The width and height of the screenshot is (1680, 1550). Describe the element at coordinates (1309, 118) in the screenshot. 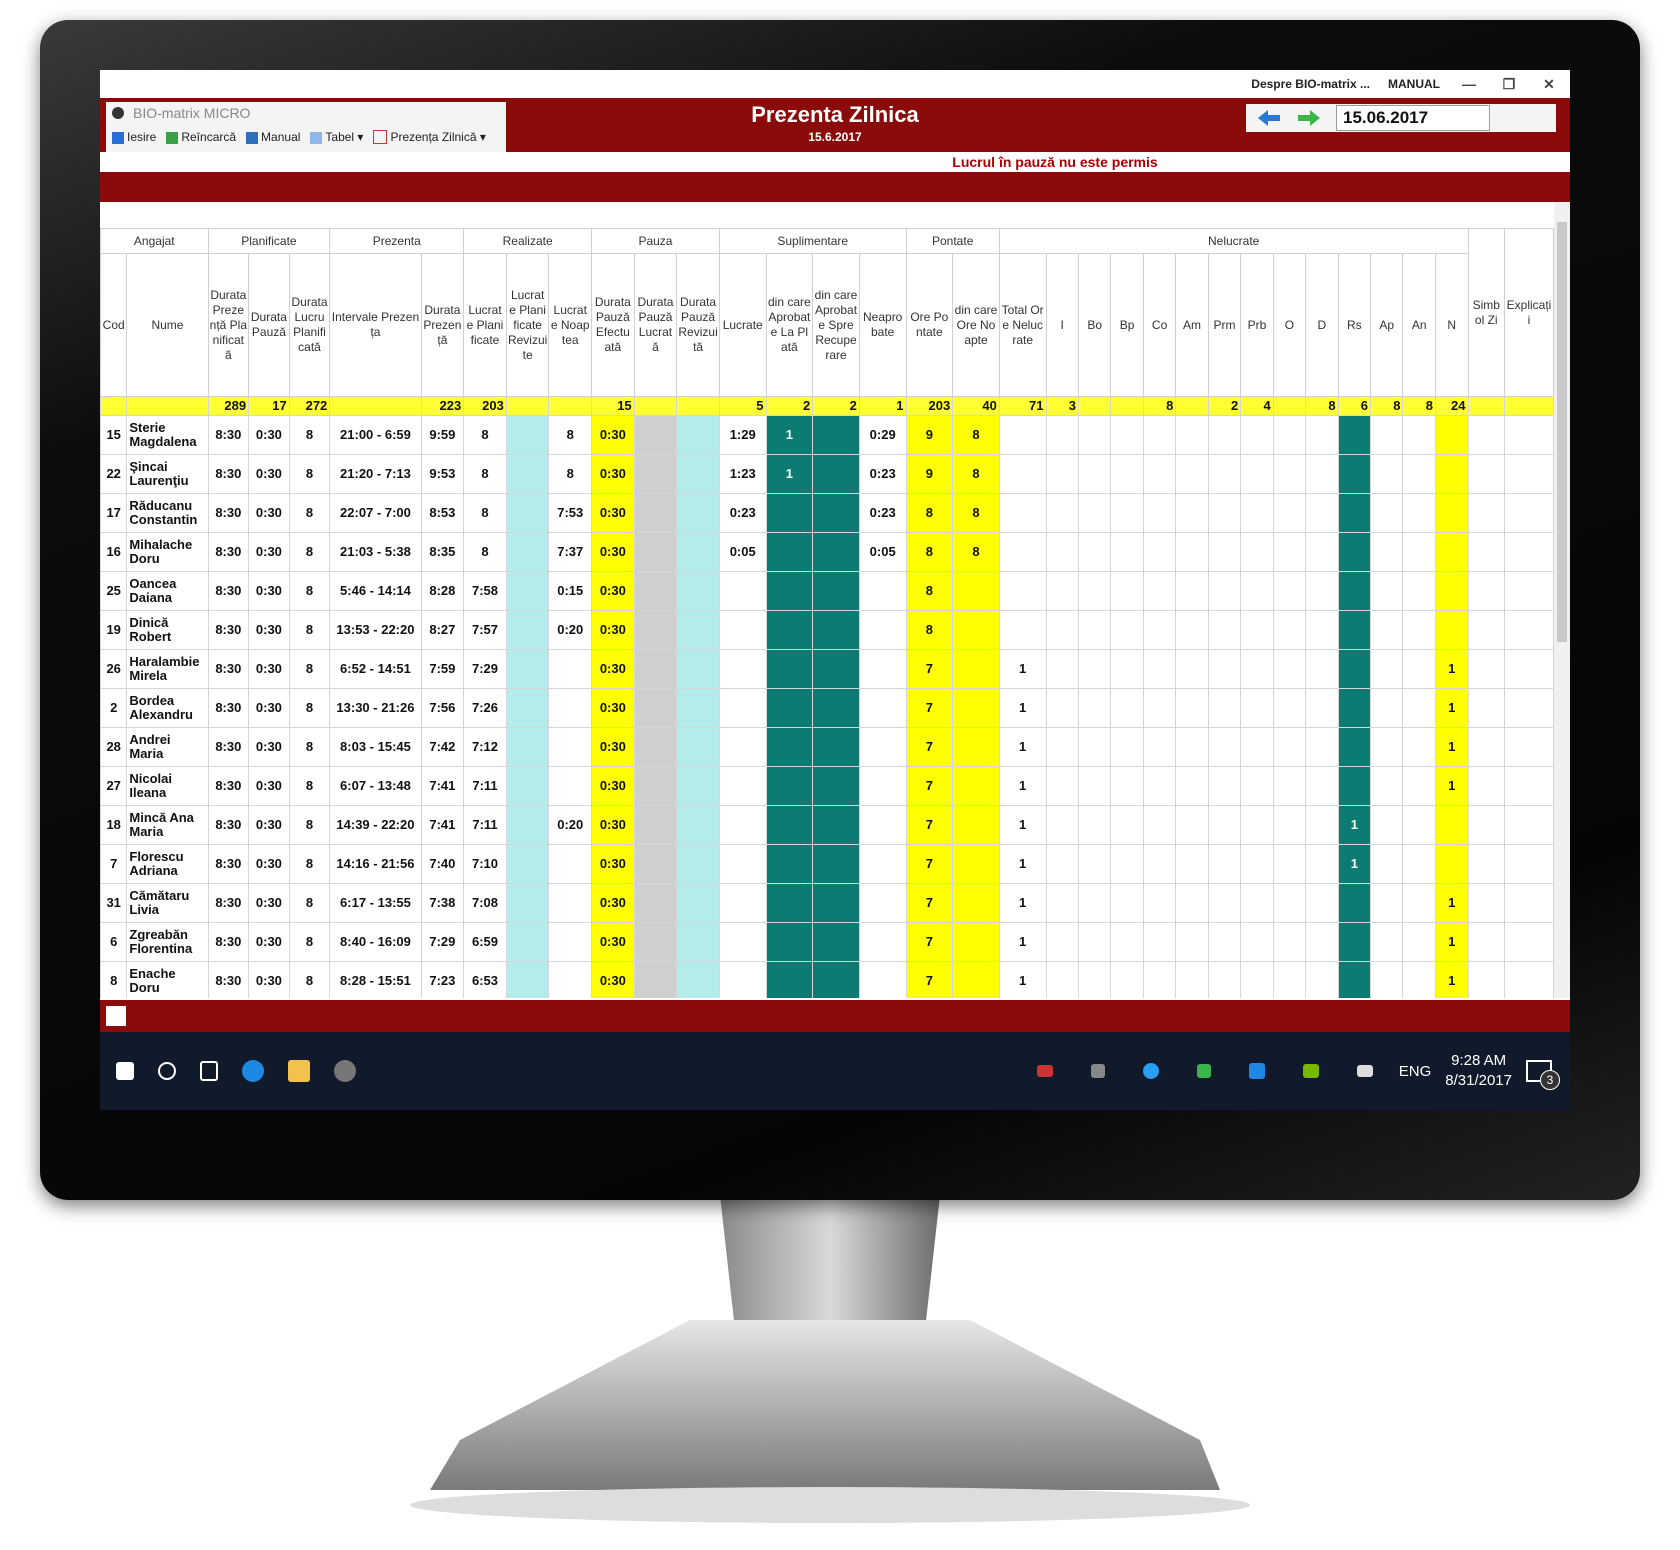

I see `next-day-button` at that location.